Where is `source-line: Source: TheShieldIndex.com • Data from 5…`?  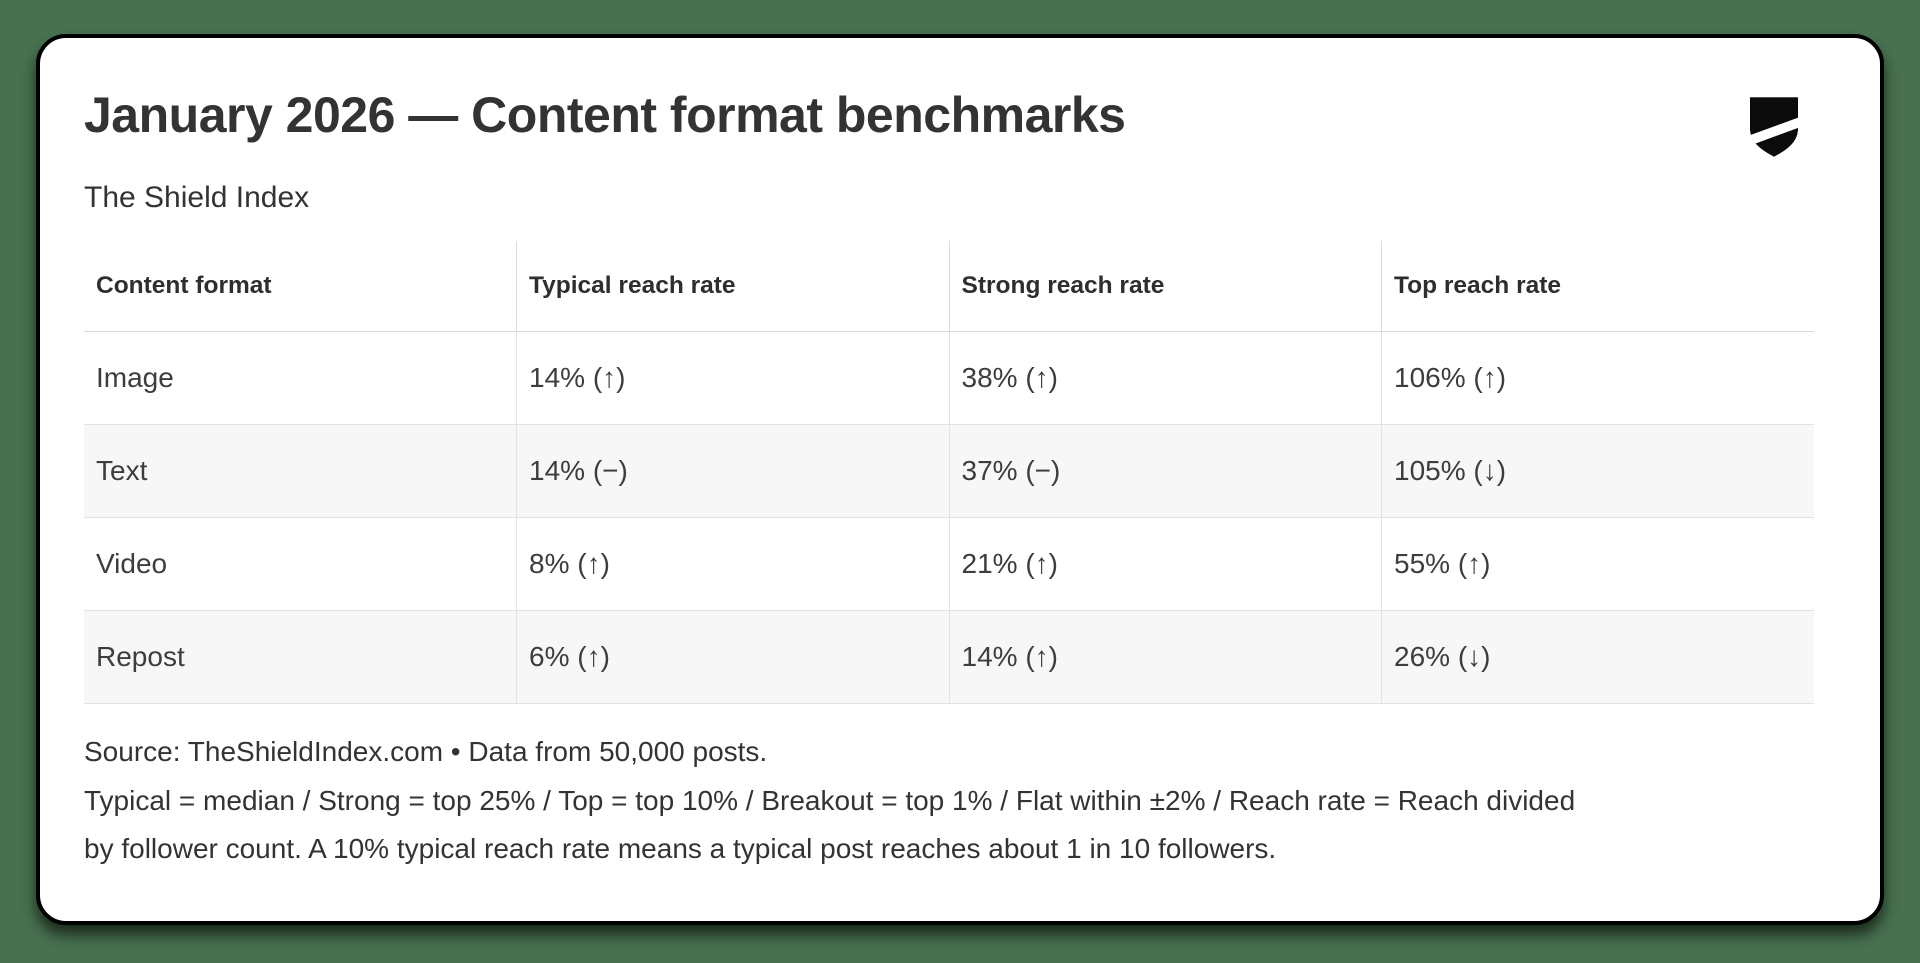 source-line: Source: TheShieldIndex.com • Data from 5… is located at coordinates (426, 751).